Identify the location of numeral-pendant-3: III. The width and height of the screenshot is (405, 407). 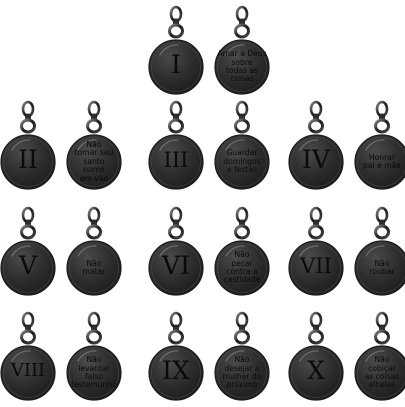
(176, 148).